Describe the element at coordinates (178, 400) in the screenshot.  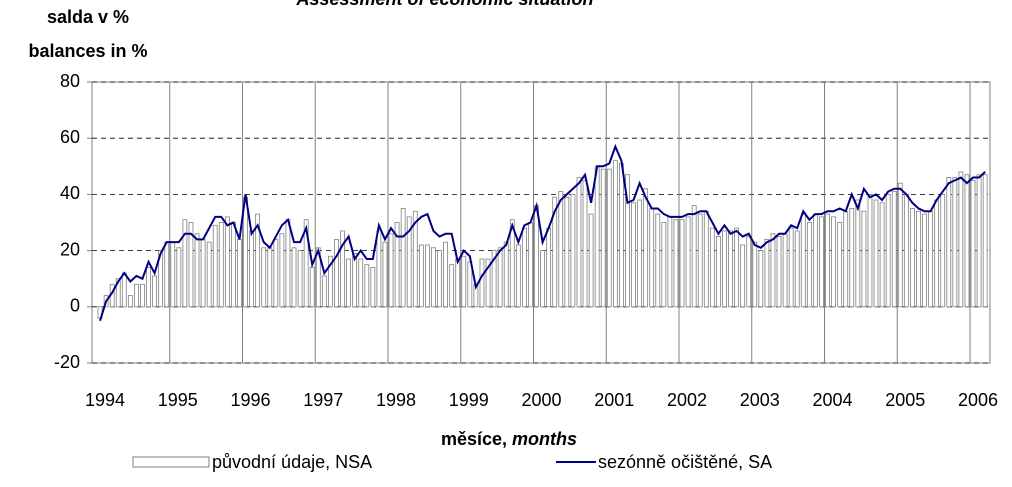
I see `x-tick-label: 1995` at that location.